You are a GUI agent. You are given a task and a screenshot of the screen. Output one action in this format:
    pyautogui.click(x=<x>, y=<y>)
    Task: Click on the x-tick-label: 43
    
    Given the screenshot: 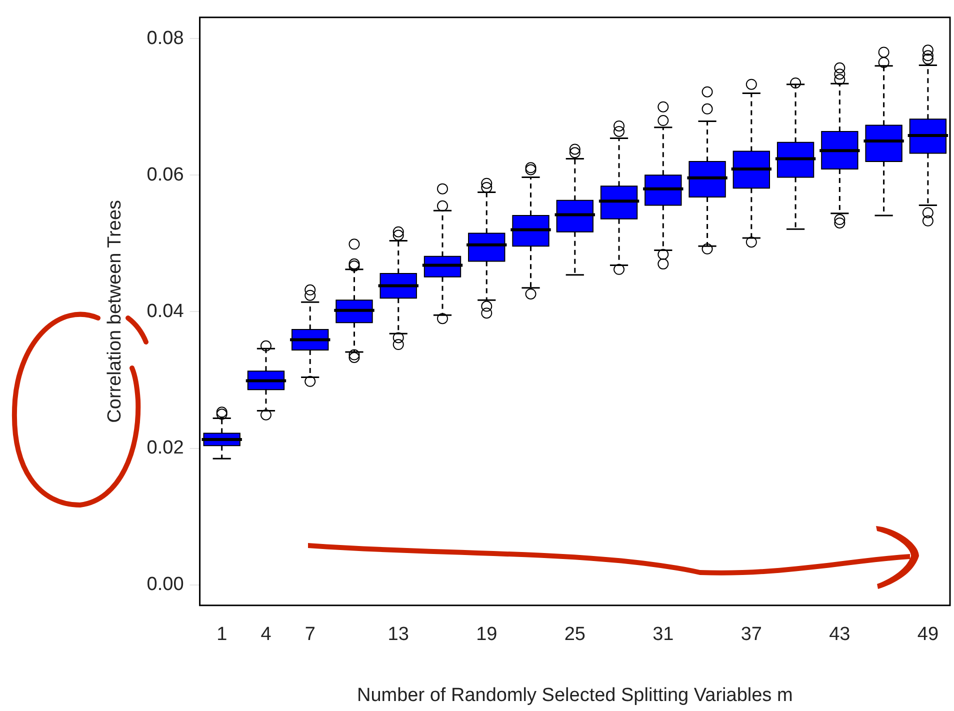 What is the action you would take?
    pyautogui.click(x=839, y=635)
    